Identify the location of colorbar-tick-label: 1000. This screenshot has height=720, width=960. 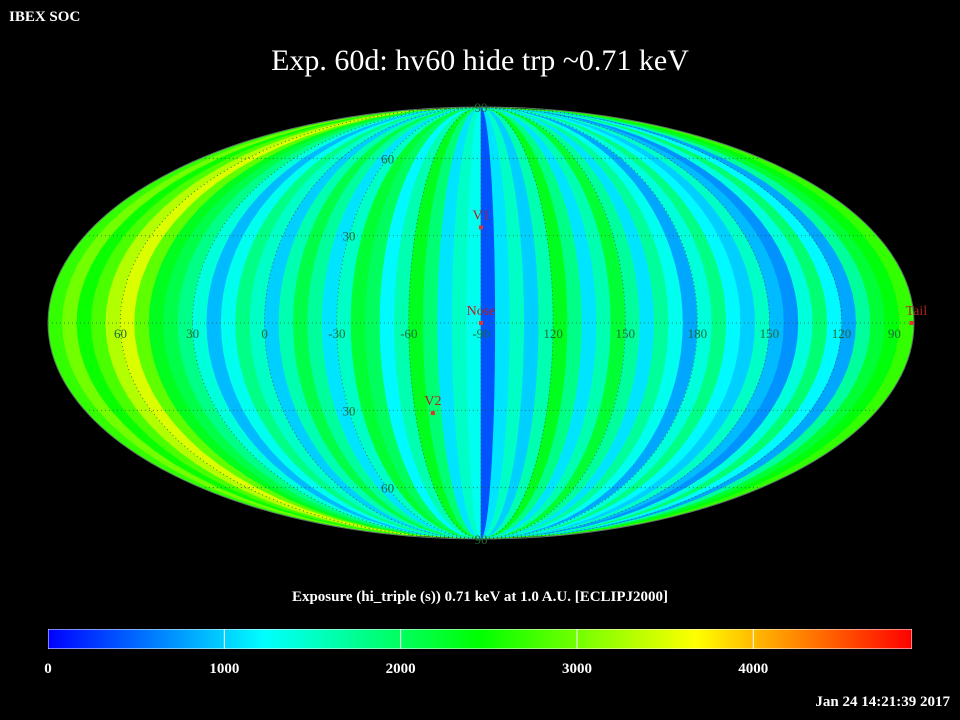
(224, 669).